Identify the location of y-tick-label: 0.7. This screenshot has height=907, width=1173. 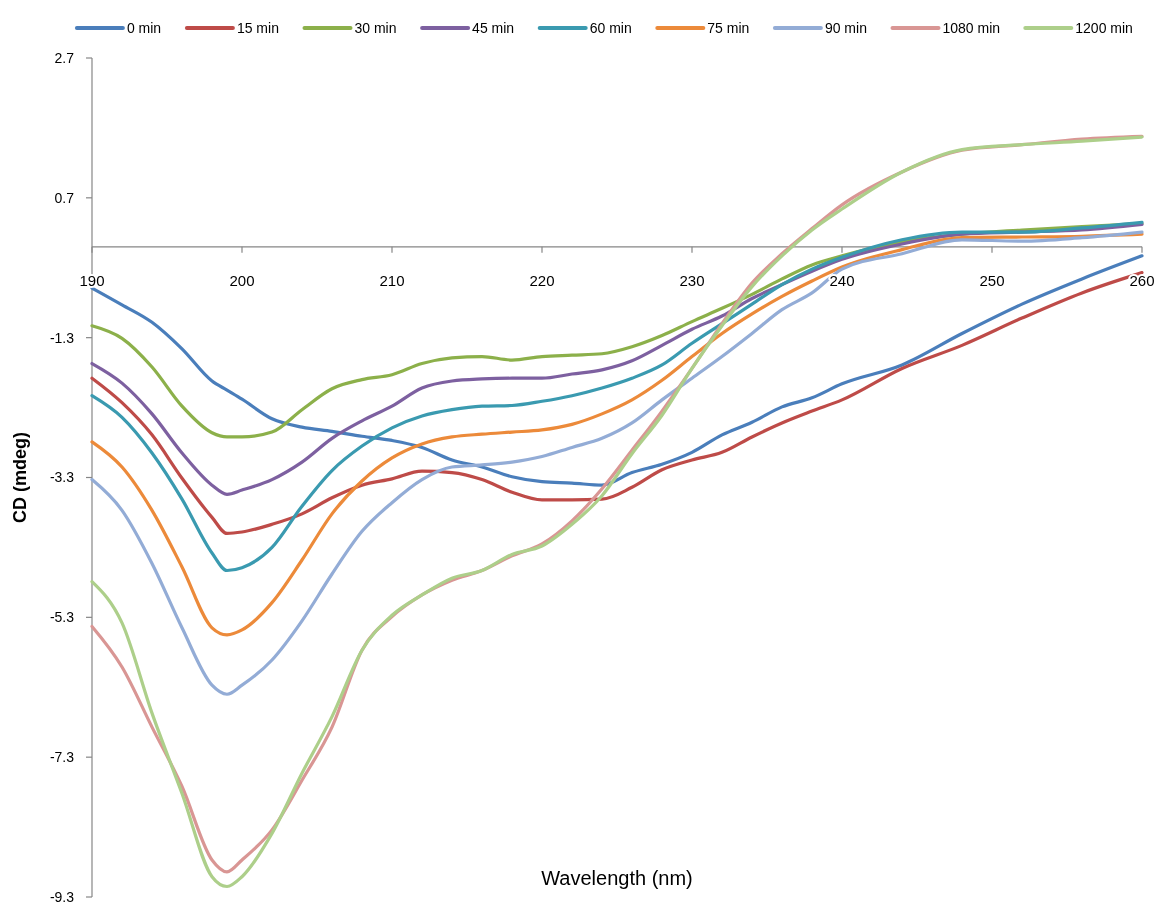
(64, 197).